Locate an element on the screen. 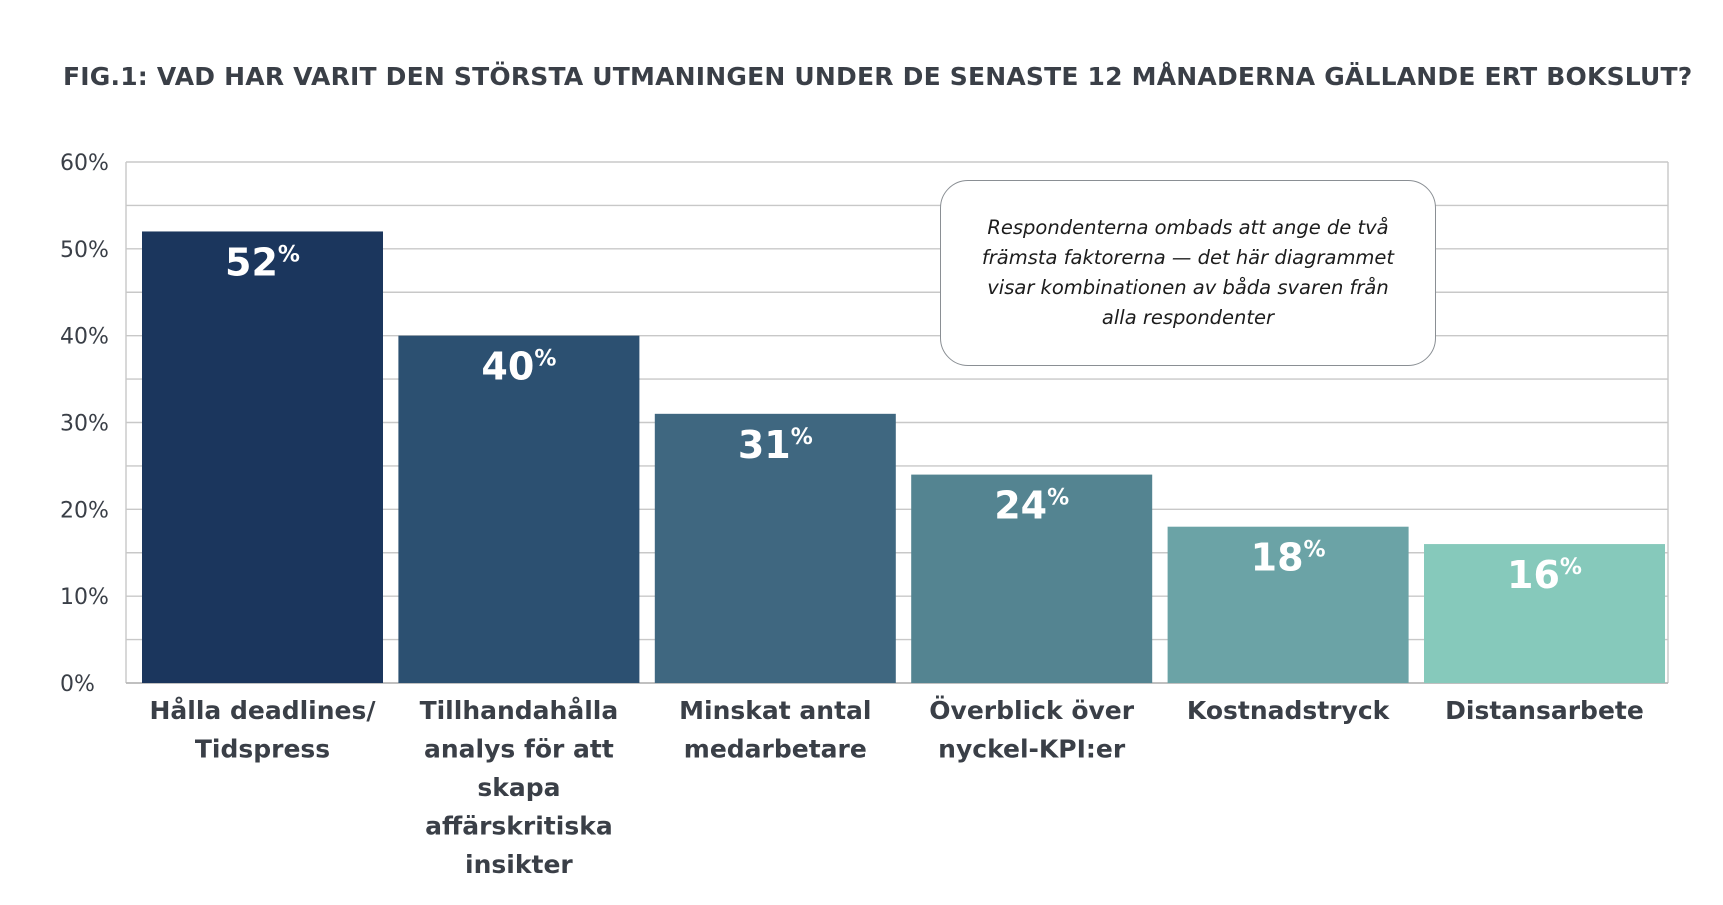 This screenshot has width=1723, height=905. bar-value-label: 40% is located at coordinates (518, 367).